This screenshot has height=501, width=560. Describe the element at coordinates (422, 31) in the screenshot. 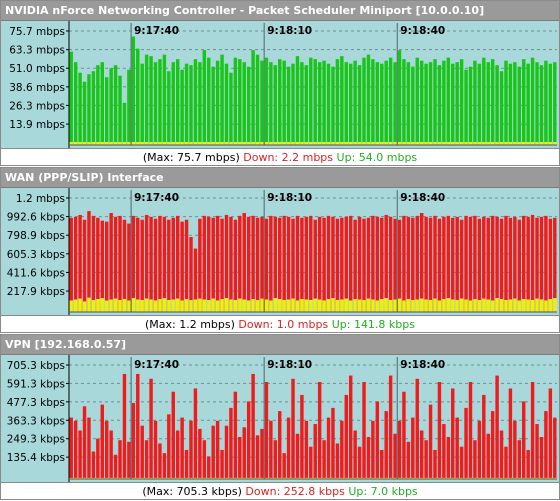

I see `time-marker-label: 9:18:40` at that location.